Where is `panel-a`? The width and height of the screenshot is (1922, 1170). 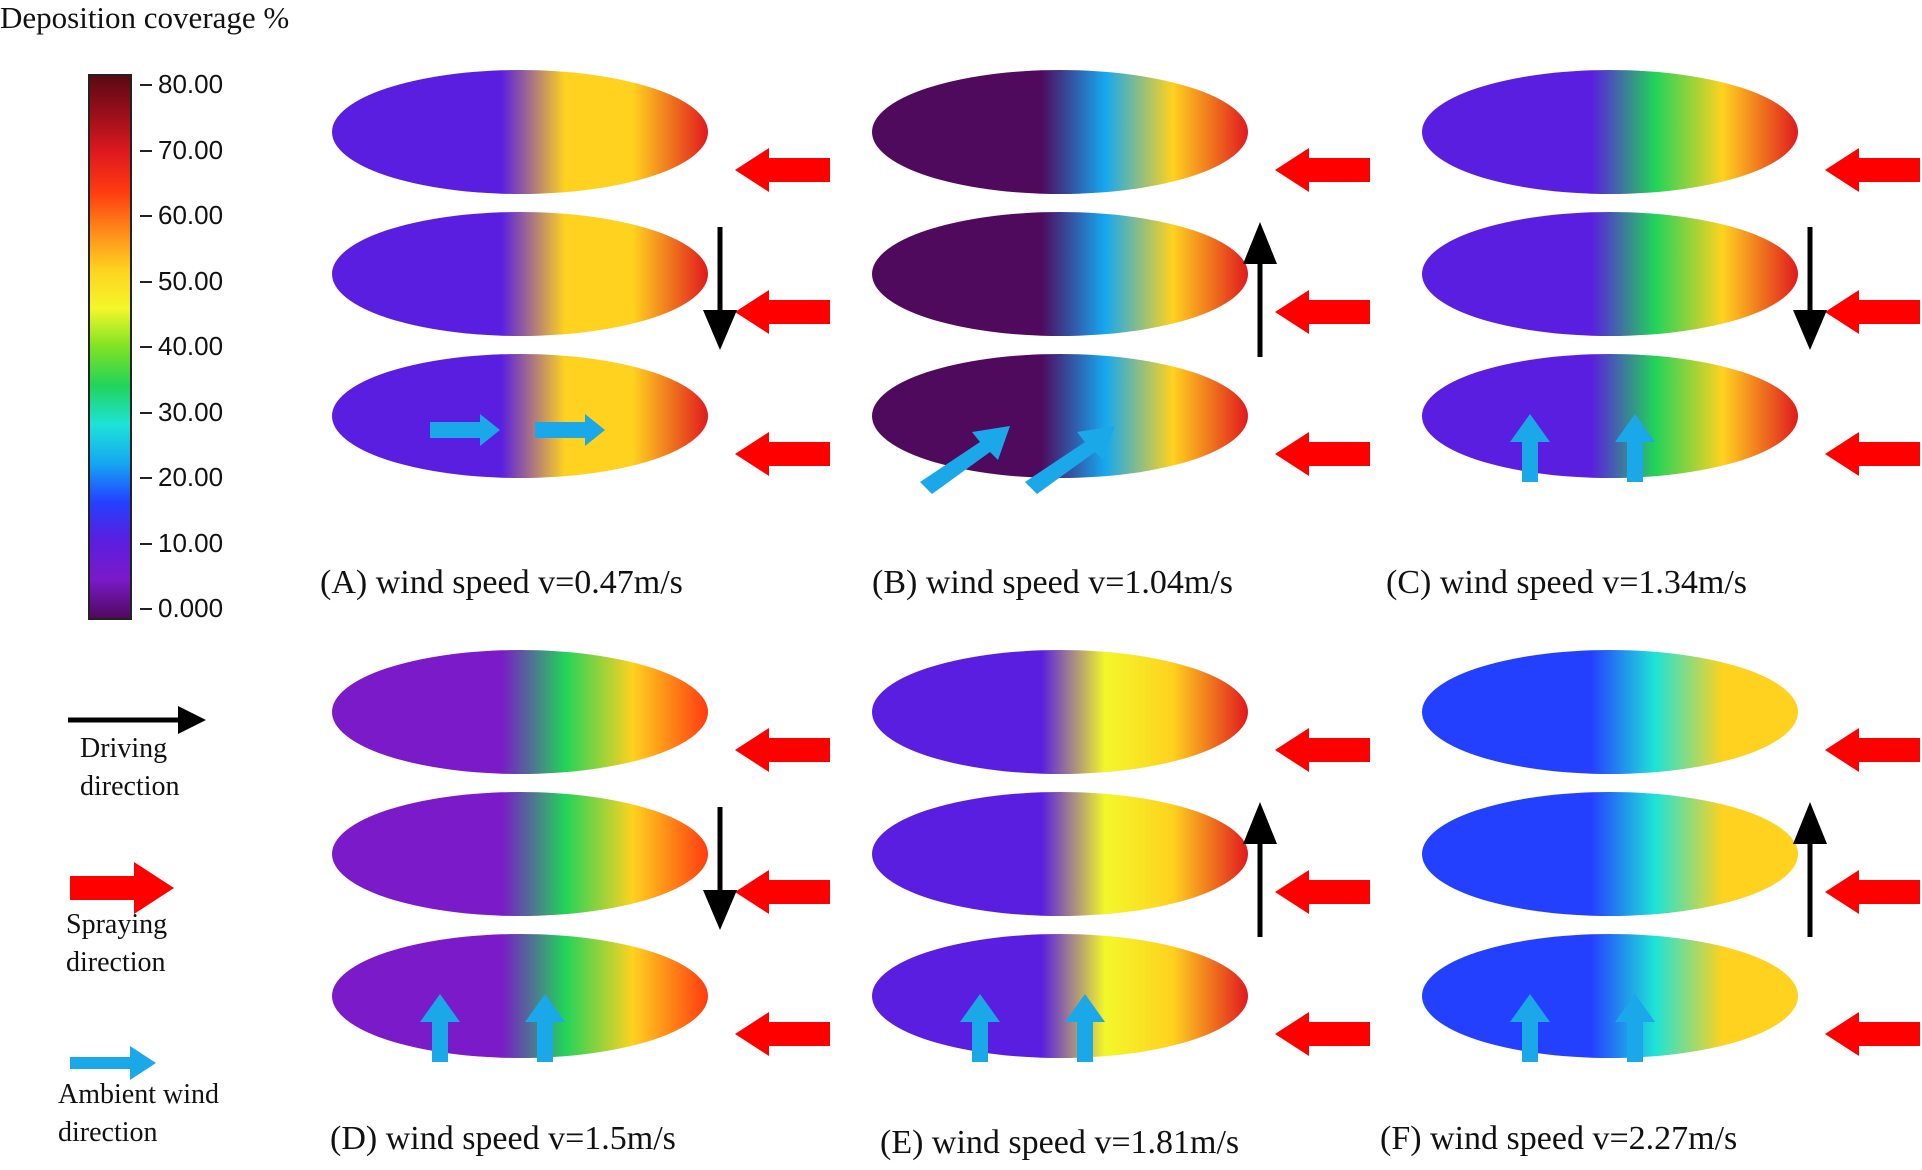 panel-a is located at coordinates (581, 274).